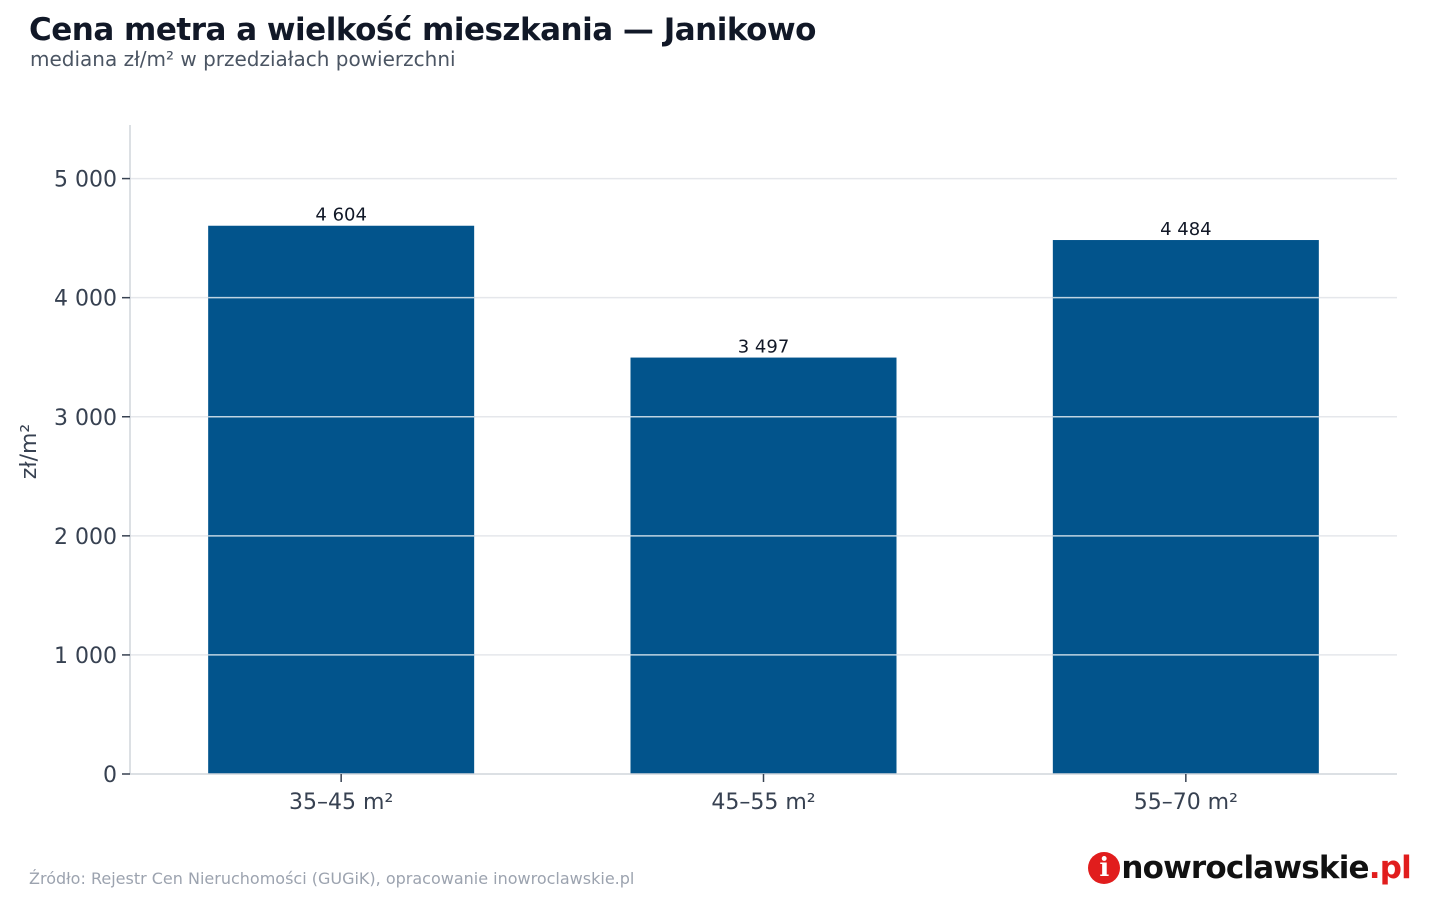 This screenshot has width=1440, height=900. I want to click on logo-suffix: .pl, so click(1390, 868).